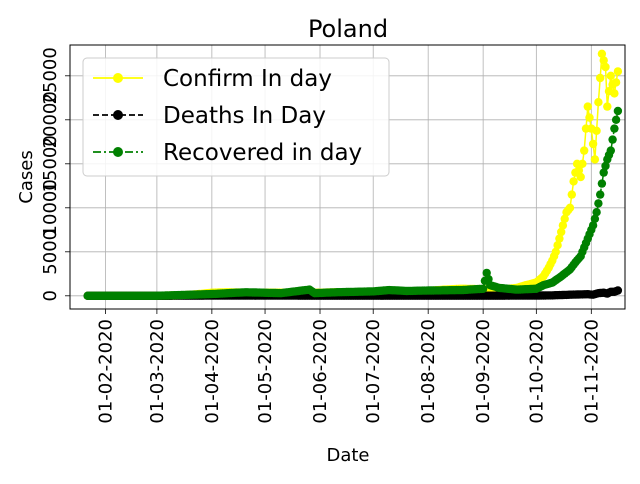 The width and height of the screenshot is (640, 484). What do you see at coordinates (262, 153) in the screenshot?
I see `legend-label: Recovered in day` at bounding box center [262, 153].